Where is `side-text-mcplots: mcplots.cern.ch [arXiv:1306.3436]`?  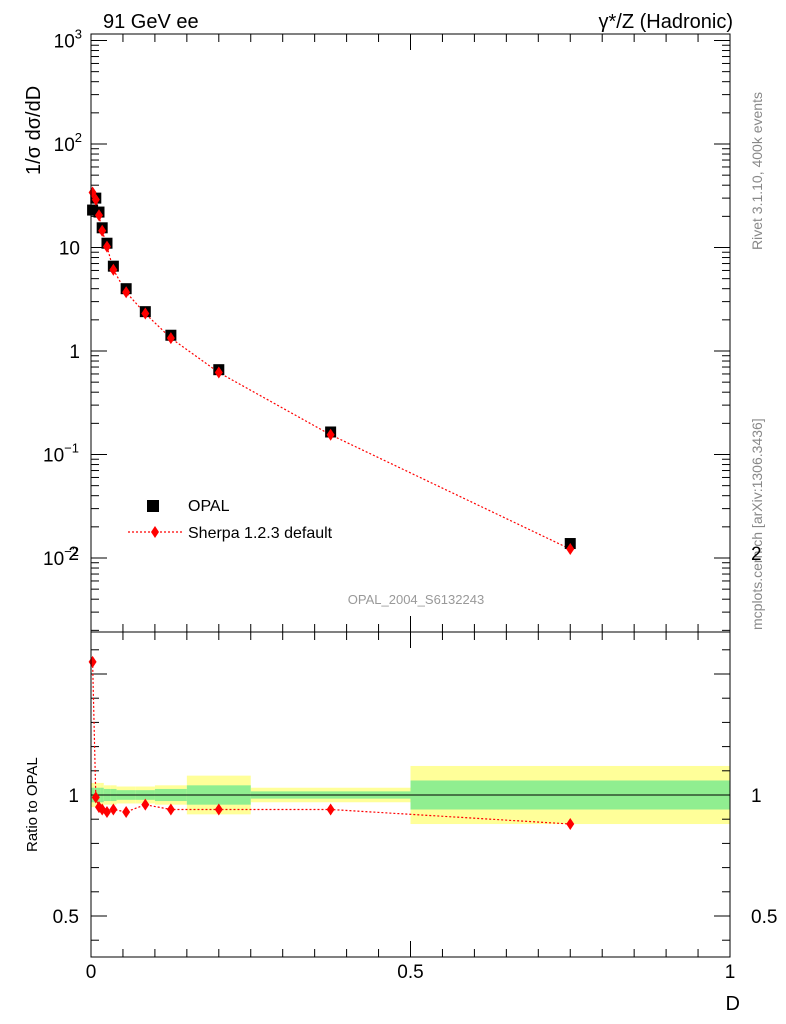
side-text-mcplots: mcplots.cern.ch [arXiv:1306.3436] is located at coordinates (757, 524).